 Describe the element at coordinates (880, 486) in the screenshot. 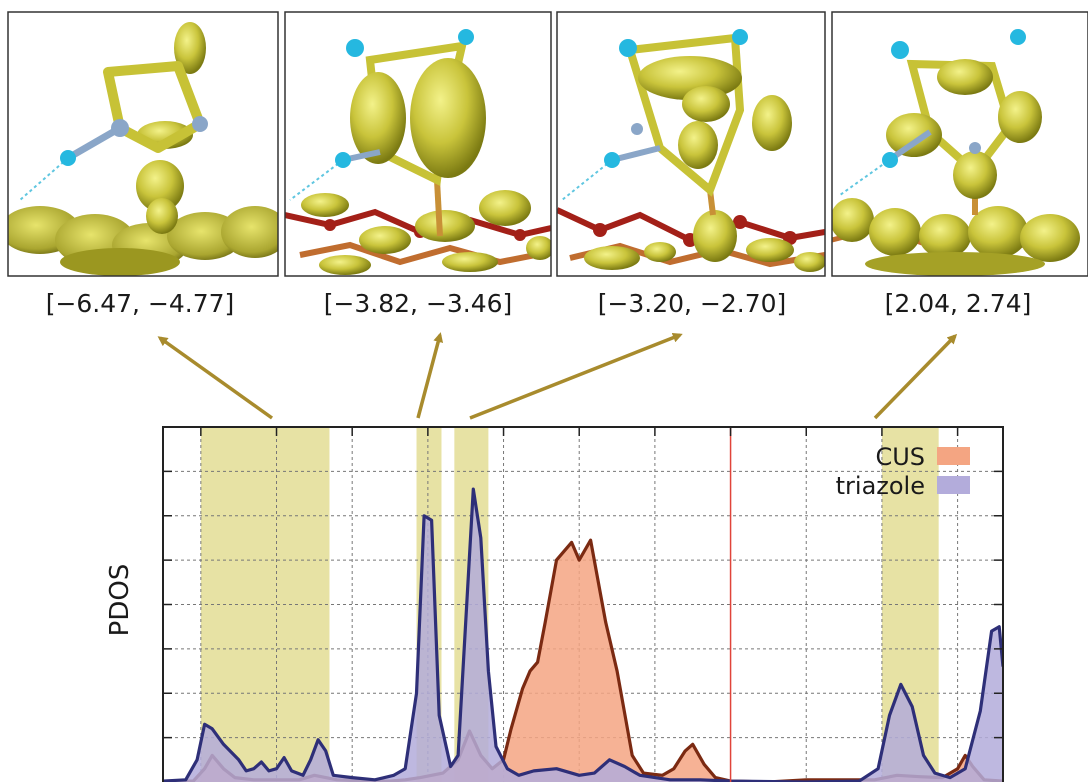

I see `legend-label-triazole: triazole` at that location.